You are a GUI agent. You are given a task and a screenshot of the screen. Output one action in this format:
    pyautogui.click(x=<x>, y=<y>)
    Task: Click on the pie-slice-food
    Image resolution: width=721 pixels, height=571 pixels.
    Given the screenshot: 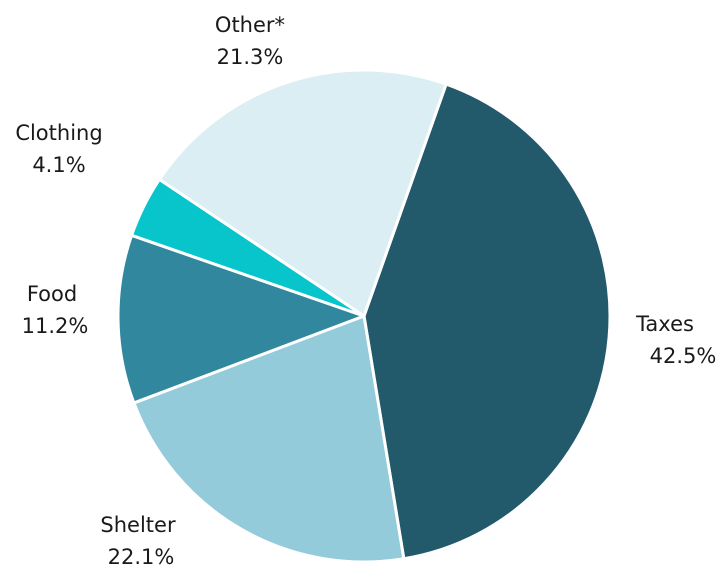 What is the action you would take?
    pyautogui.click(x=241, y=319)
    